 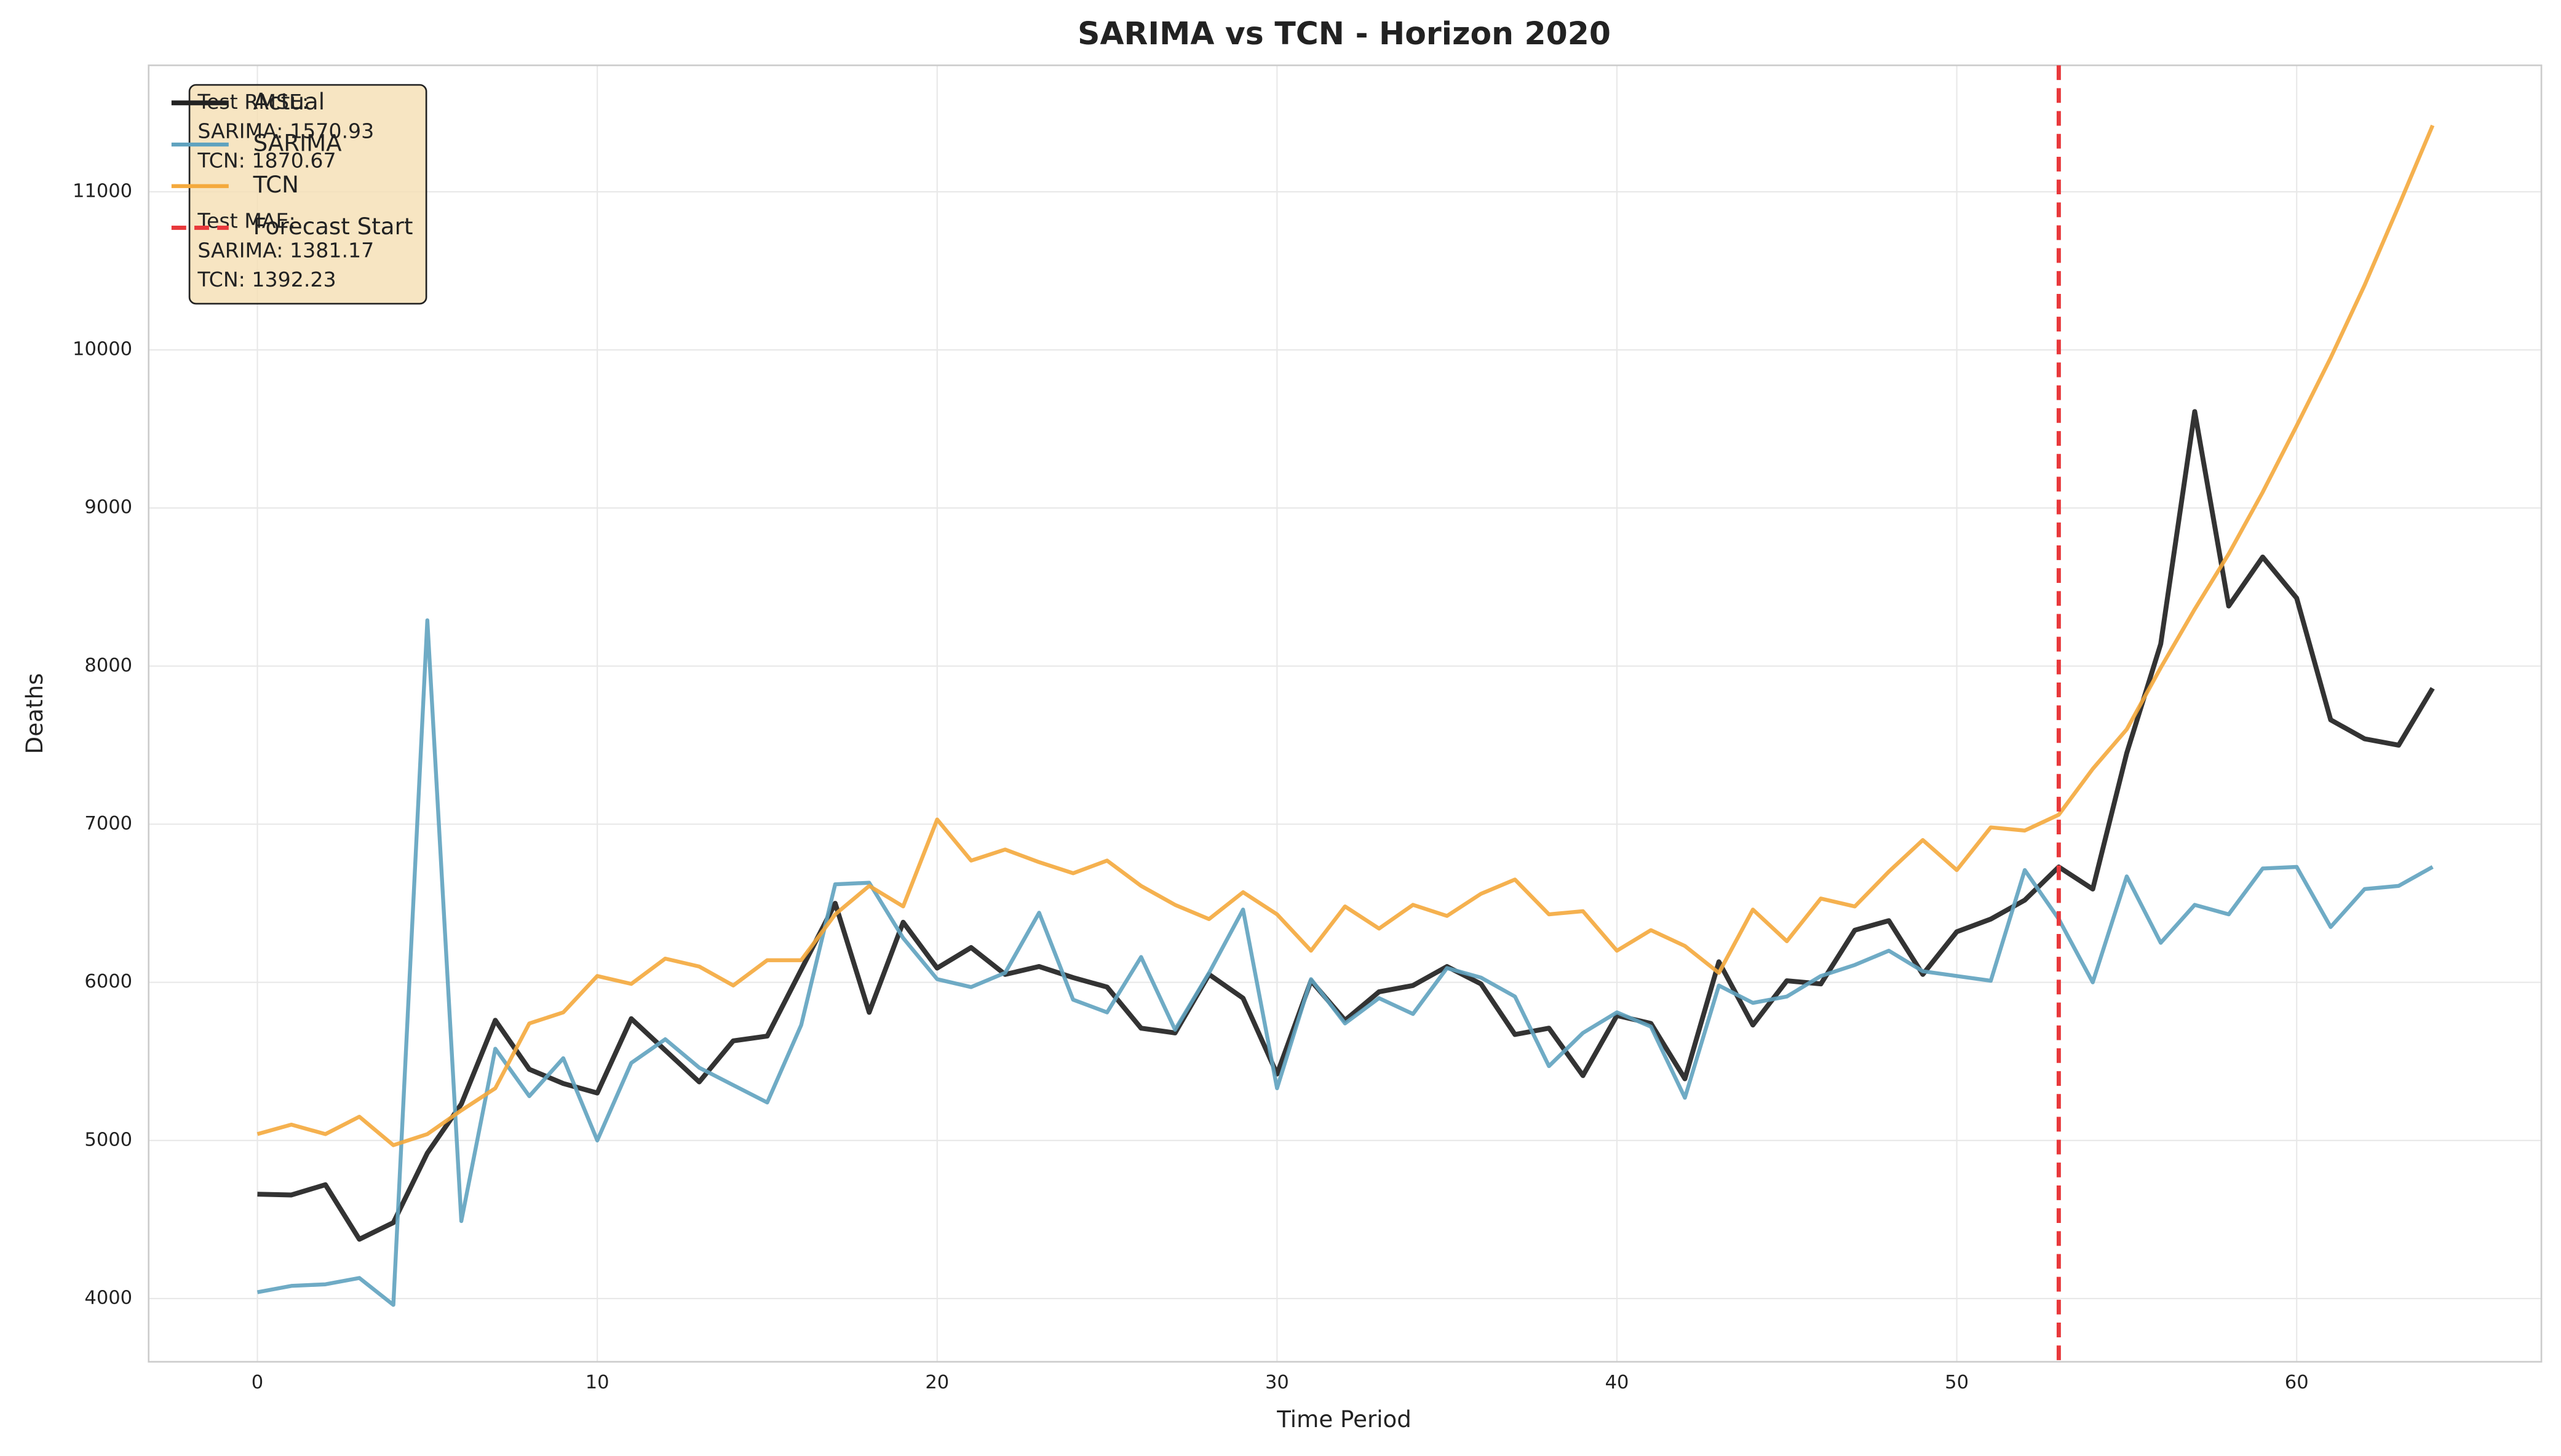 What do you see at coordinates (937, 1383) in the screenshot?
I see `x-tick-label: 20` at bounding box center [937, 1383].